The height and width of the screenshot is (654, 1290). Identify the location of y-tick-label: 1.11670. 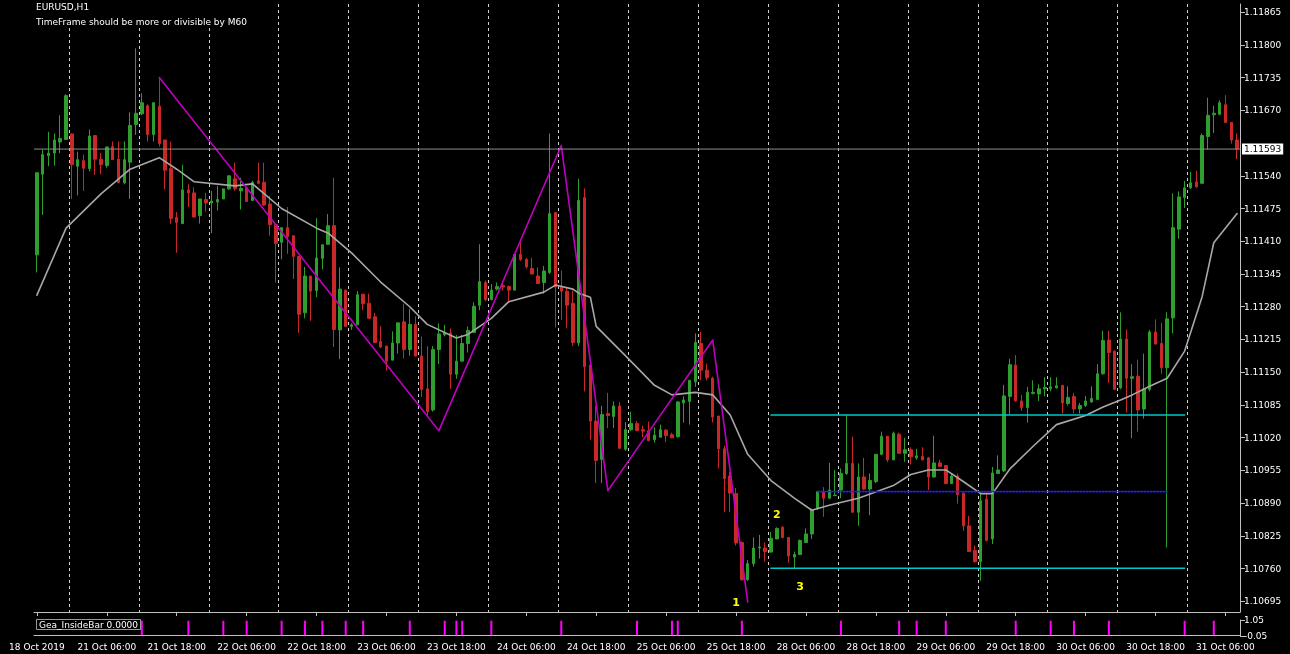
(1263, 110).